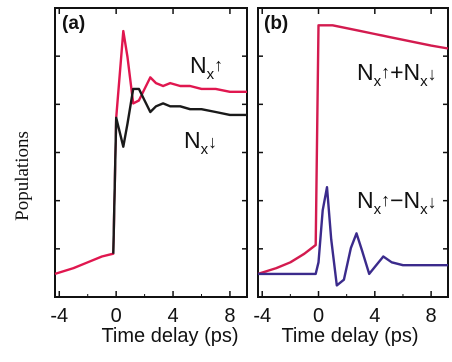  I want to click on series-line-diff, so click(353, 236).